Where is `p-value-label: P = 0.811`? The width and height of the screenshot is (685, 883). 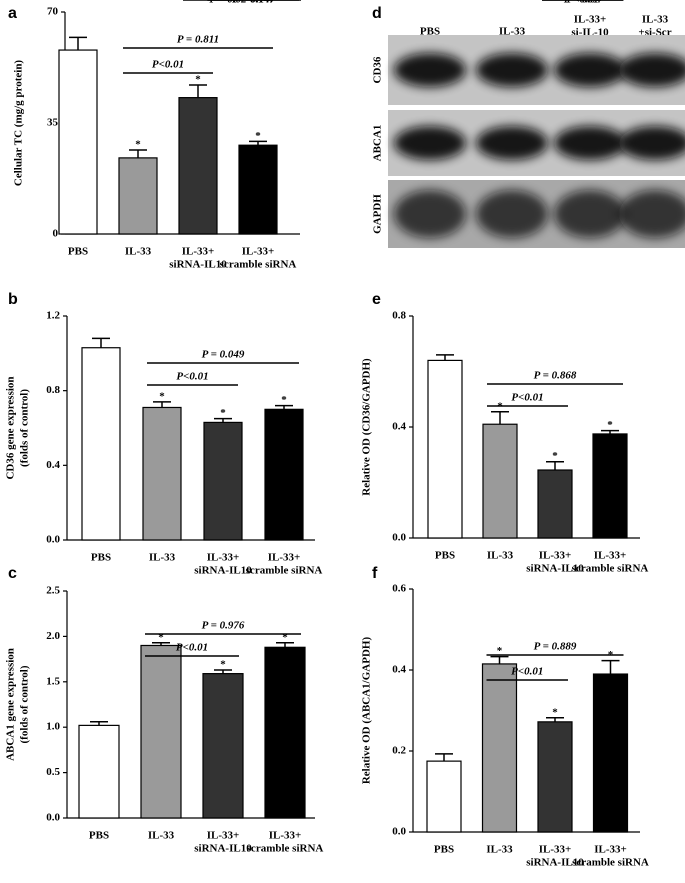
p-value-label: P = 0.811 is located at coordinates (198, 40).